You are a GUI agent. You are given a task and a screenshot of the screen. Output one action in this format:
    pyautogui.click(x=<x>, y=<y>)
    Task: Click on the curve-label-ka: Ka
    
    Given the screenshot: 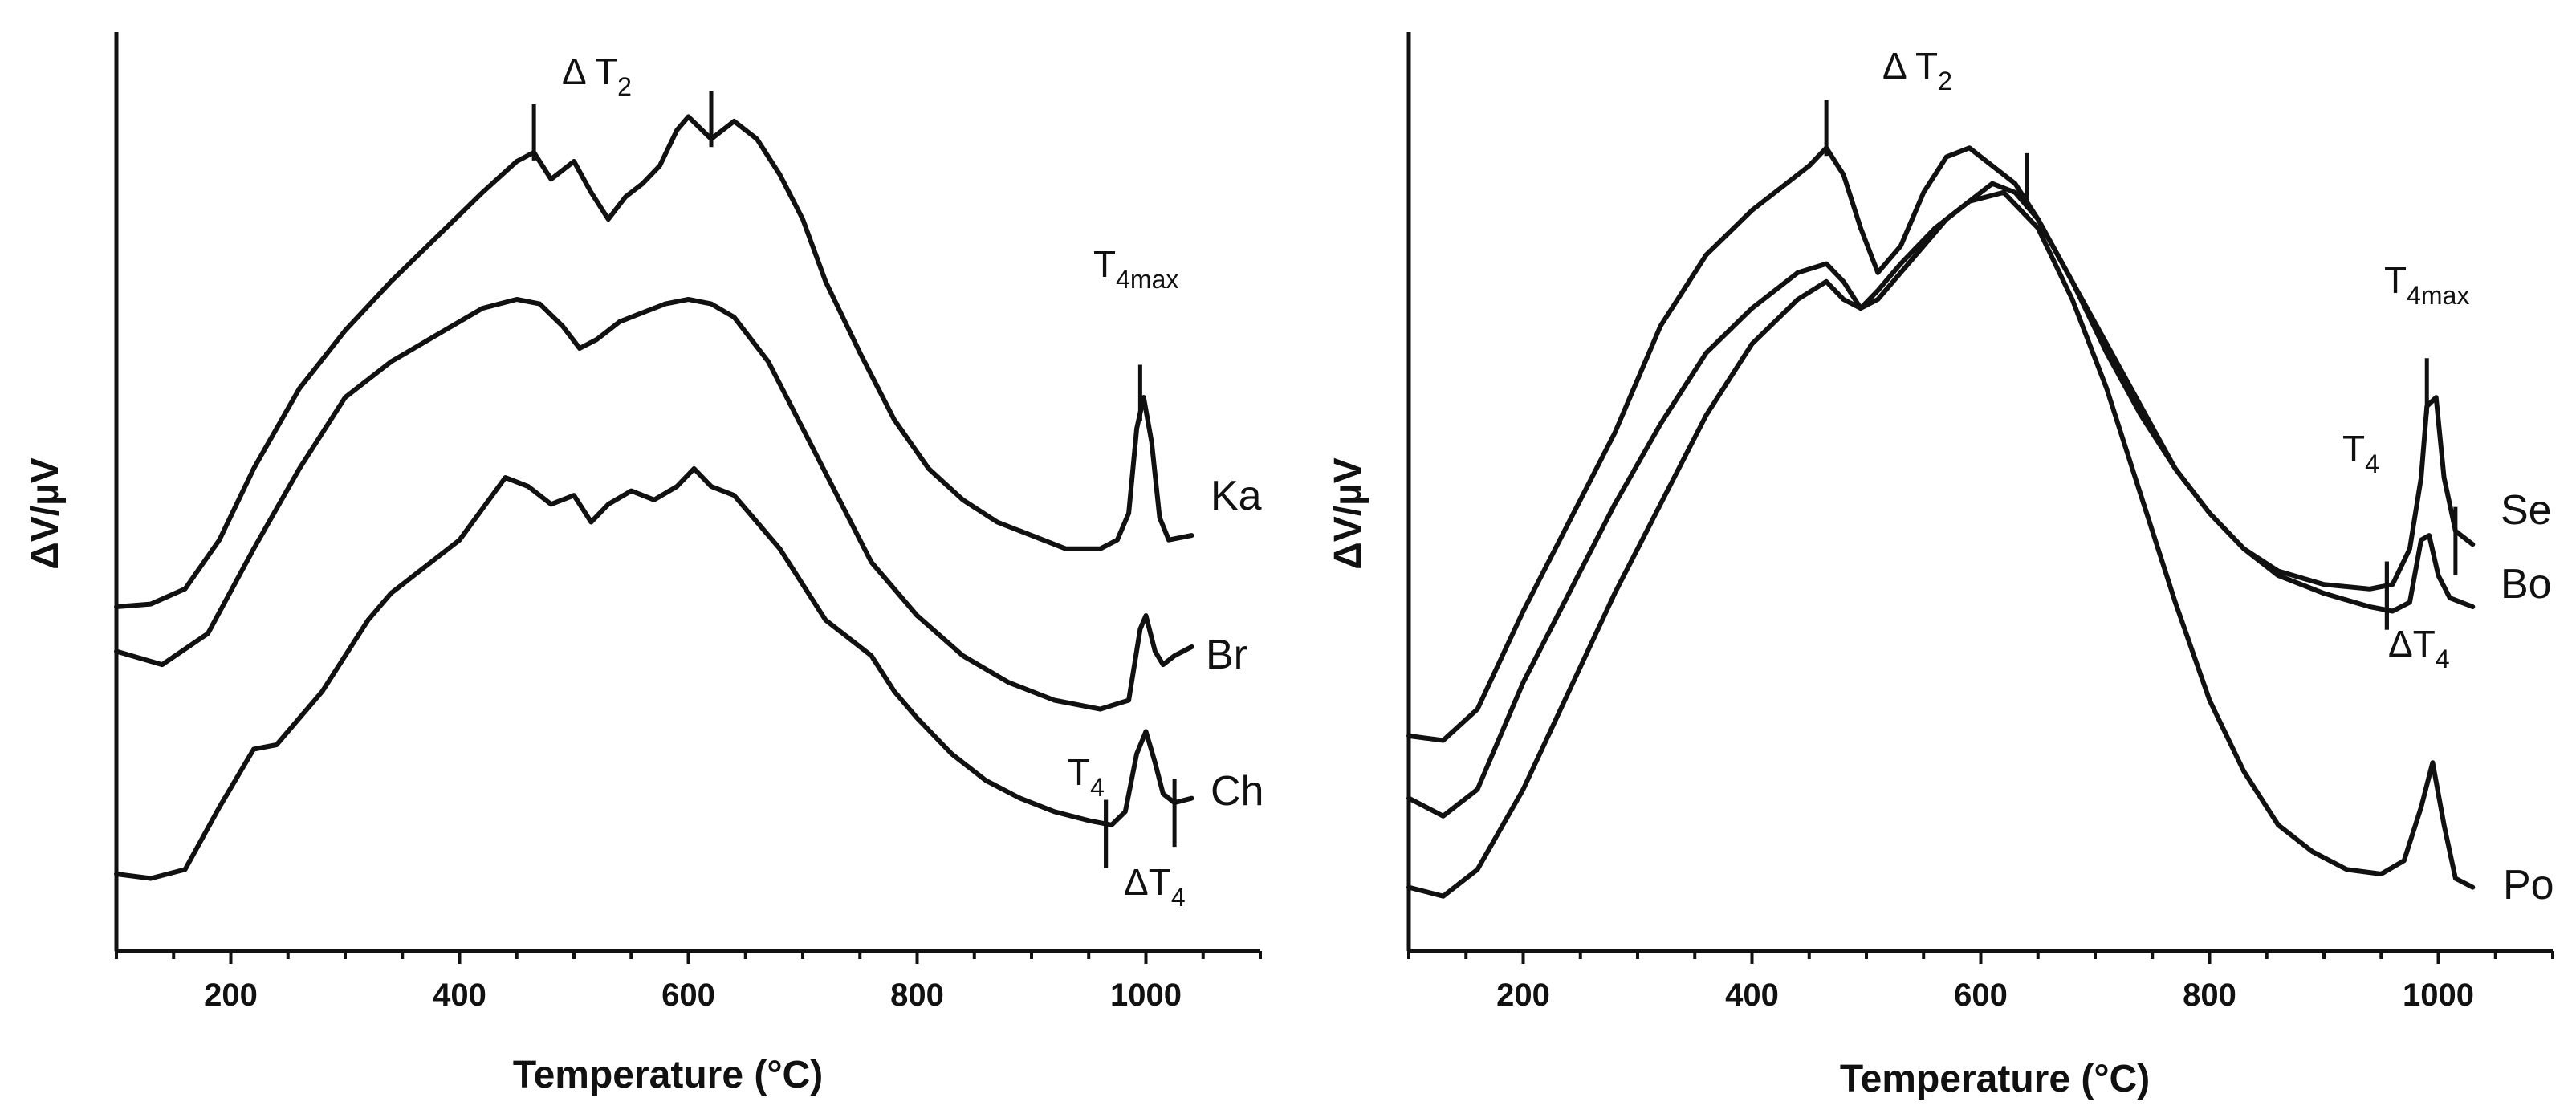 What is the action you would take?
    pyautogui.click(x=1236, y=496)
    